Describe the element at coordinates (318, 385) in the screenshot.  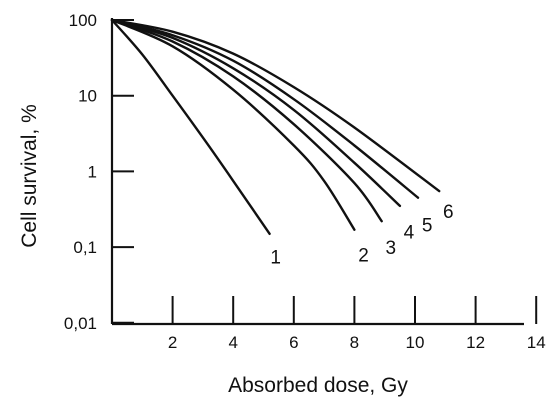
I see `x-axis-title: Absorbed dose, Gy` at that location.